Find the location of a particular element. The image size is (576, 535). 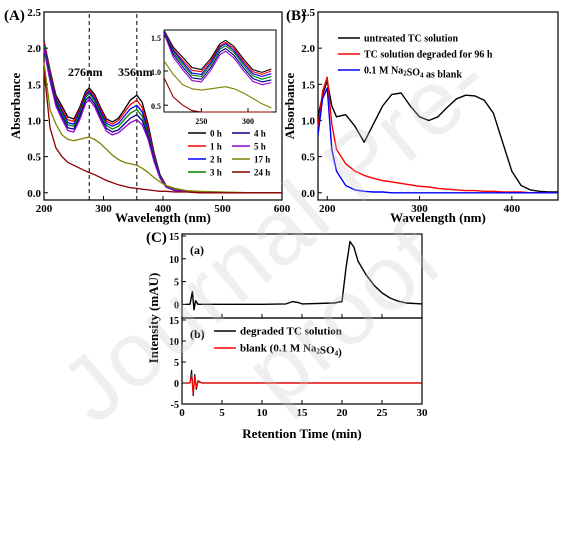

inset-y-tick-label: 0.5 is located at coordinates (156, 106).